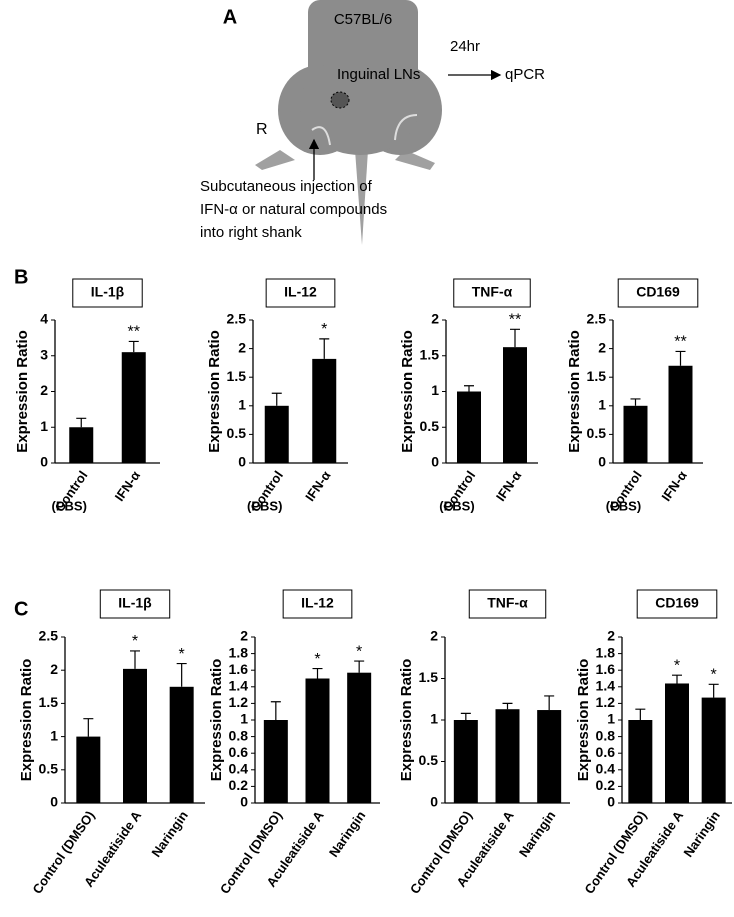  What do you see at coordinates (239, 702) in the screenshot?
I see `y-tick-label: 1.2` at bounding box center [239, 702].